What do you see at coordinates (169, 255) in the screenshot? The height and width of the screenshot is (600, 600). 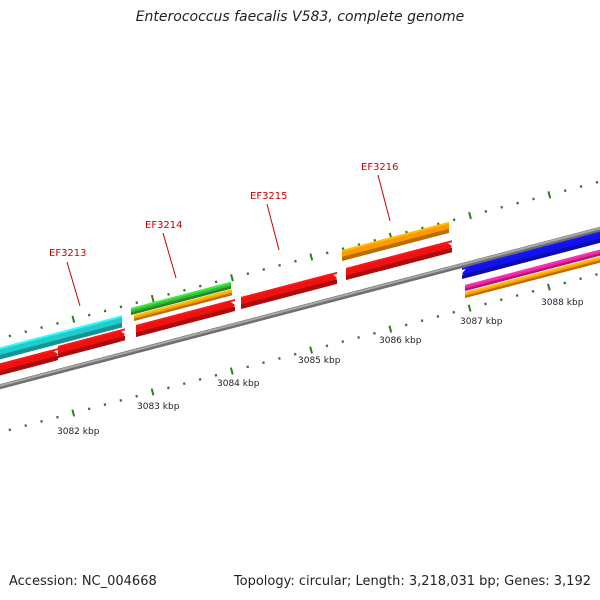 I see `leader-ef3214` at bounding box center [169, 255].